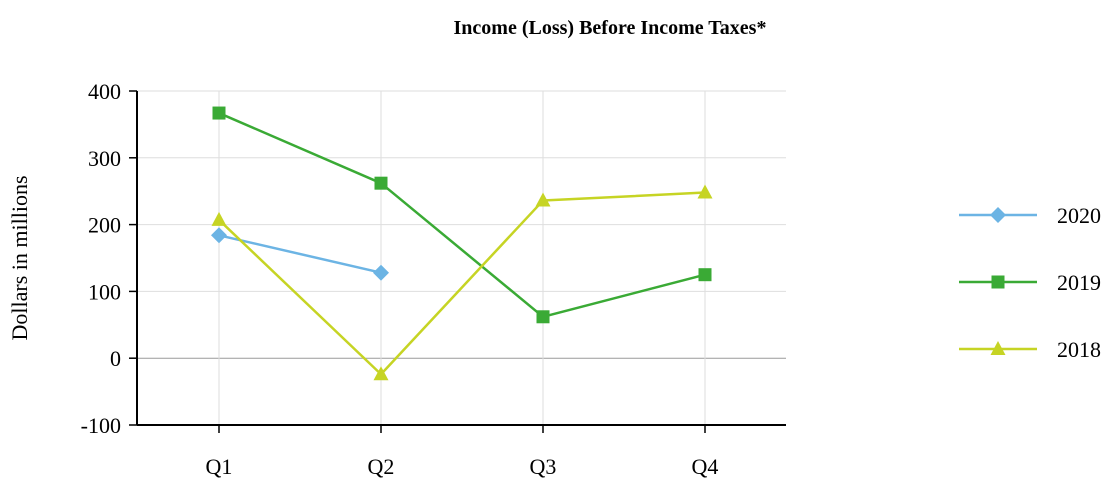  Describe the element at coordinates (104, 91) in the screenshot. I see `y-tick-label: 400` at that location.